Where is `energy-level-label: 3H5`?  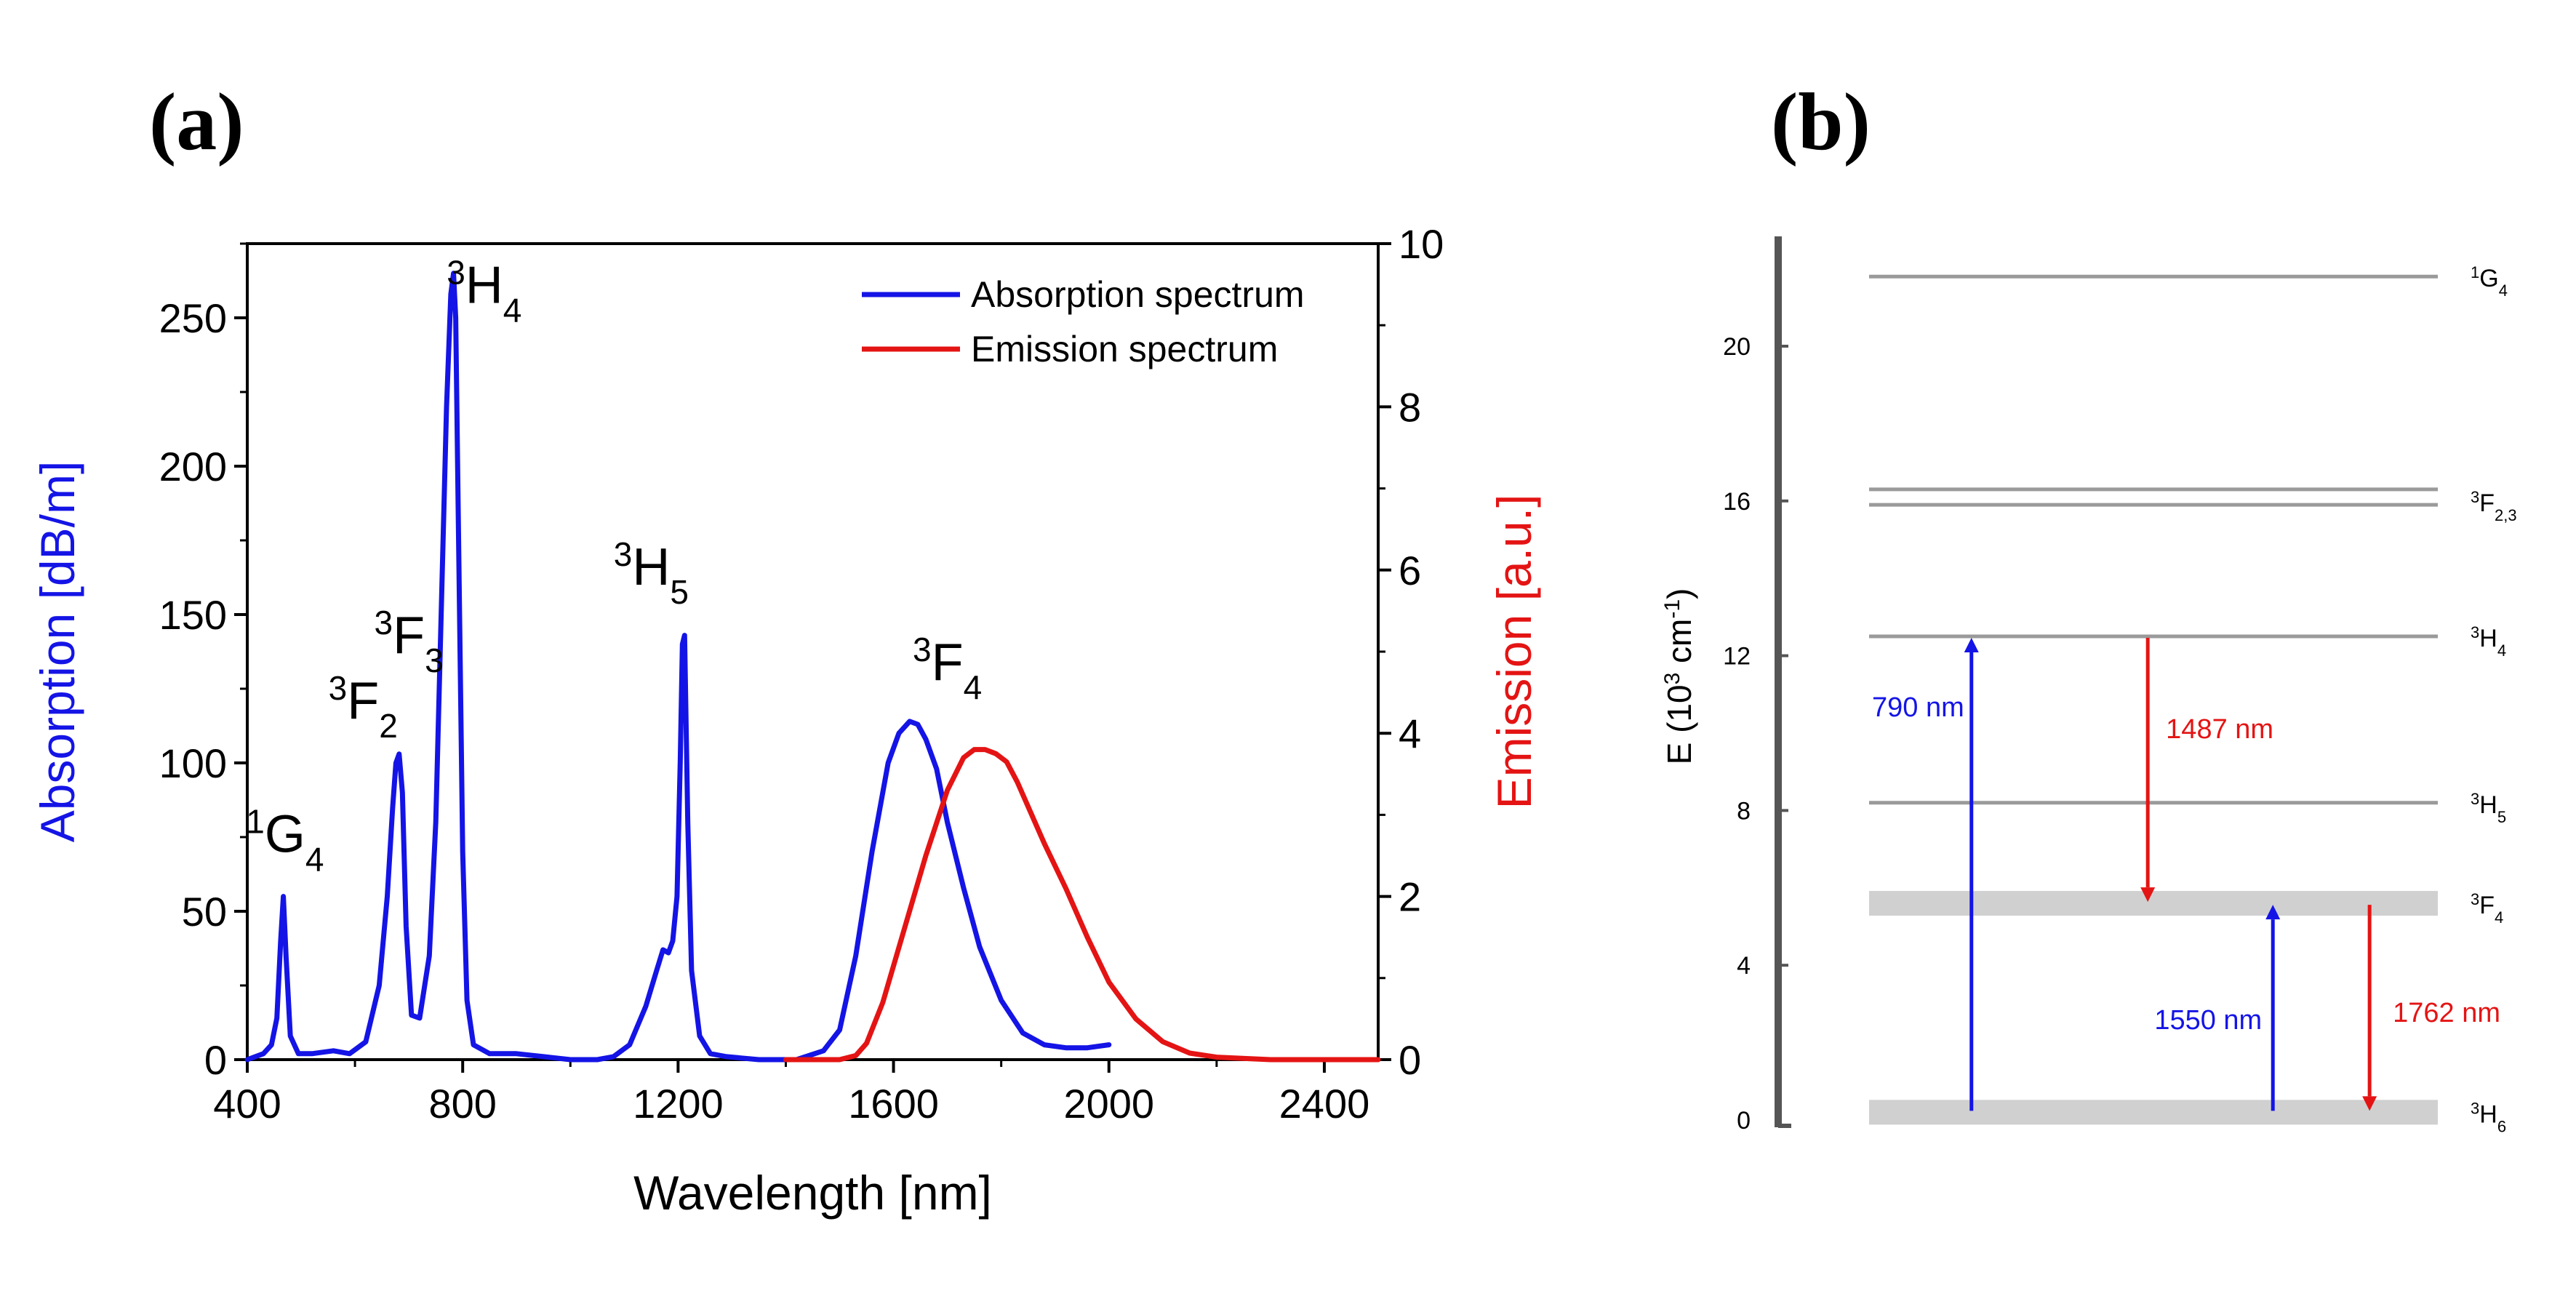 energy-level-label: 3H5 is located at coordinates (2488, 807).